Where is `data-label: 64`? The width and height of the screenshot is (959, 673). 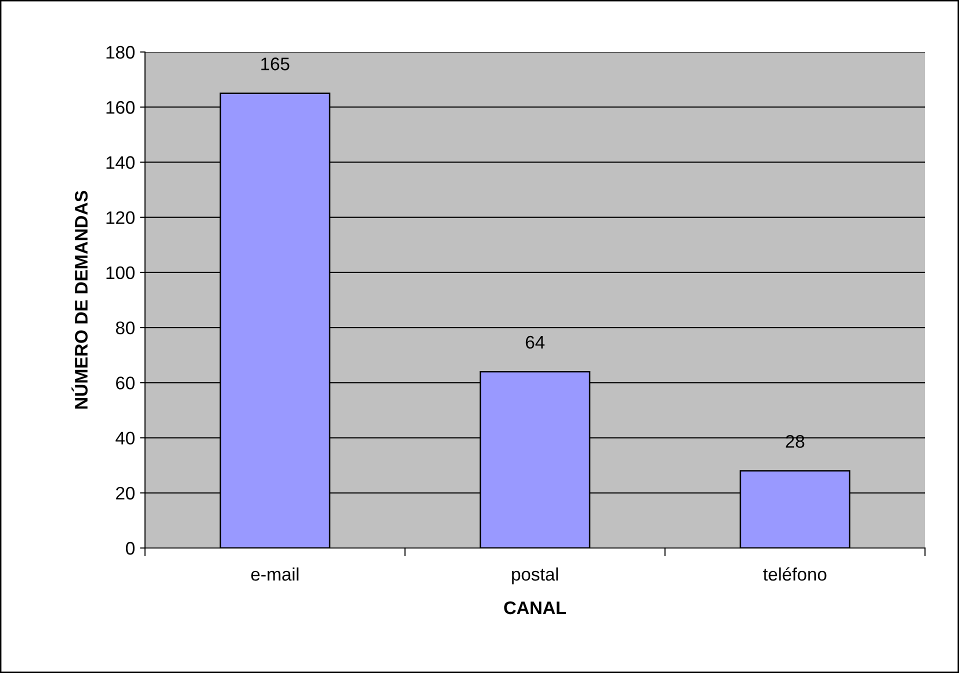 data-label: 64 is located at coordinates (535, 342).